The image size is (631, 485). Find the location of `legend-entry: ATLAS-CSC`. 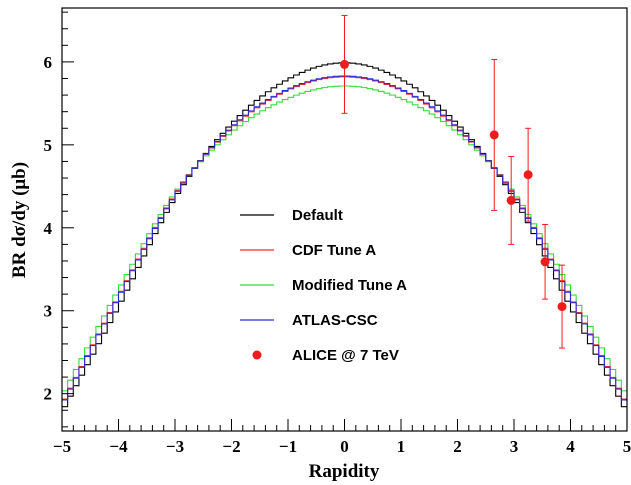

legend-entry: ATLAS-CSC is located at coordinates (309, 320).